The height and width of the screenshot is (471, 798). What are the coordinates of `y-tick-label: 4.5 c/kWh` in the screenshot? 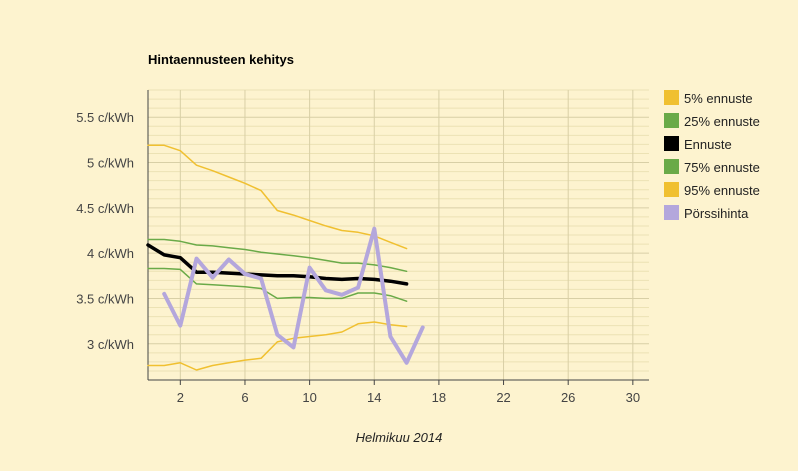 It's located at (105, 208).